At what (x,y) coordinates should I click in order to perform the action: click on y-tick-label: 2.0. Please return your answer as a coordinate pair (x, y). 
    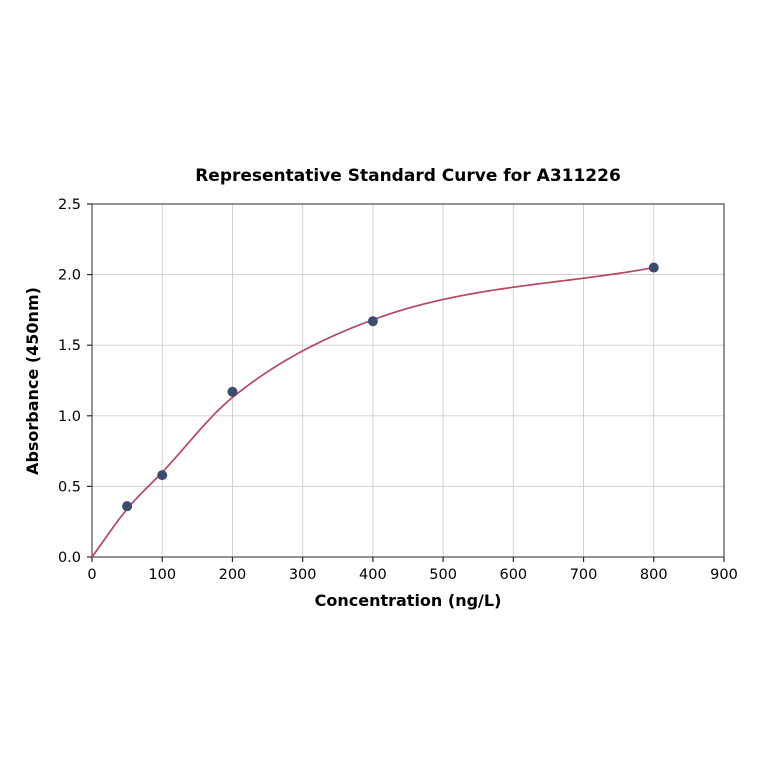
    Looking at the image, I should click on (69, 276).